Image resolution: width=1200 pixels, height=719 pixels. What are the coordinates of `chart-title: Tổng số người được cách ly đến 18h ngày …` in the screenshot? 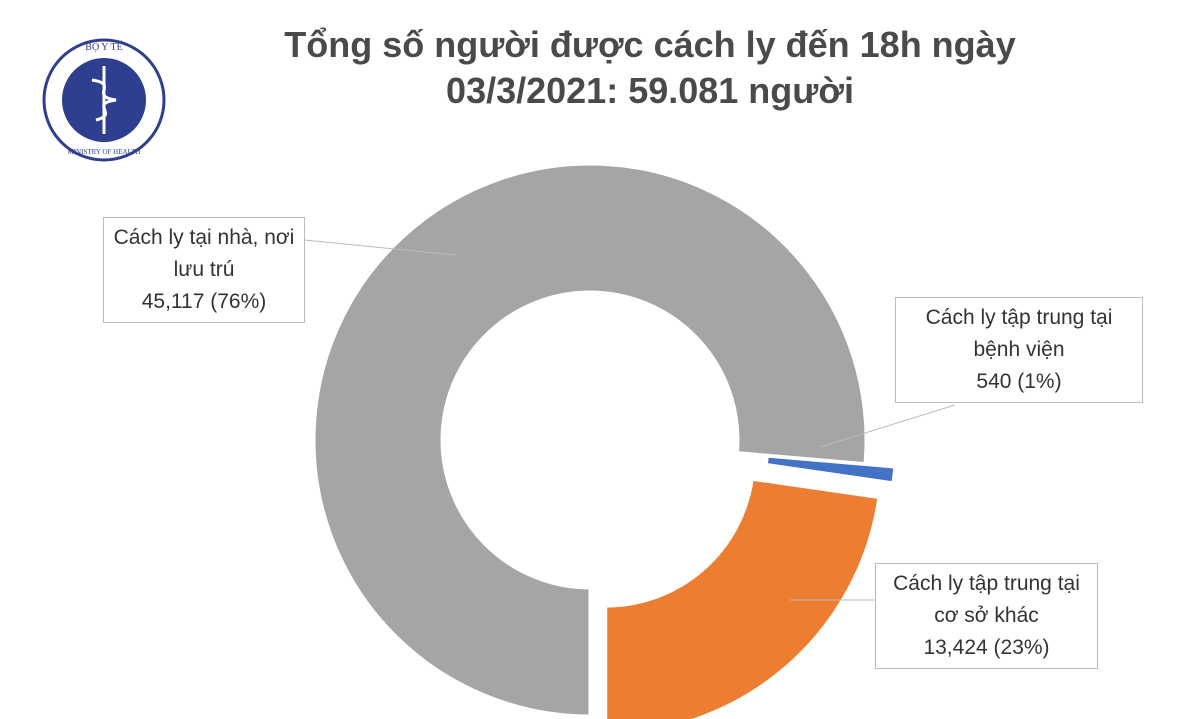 It's located at (650, 67).